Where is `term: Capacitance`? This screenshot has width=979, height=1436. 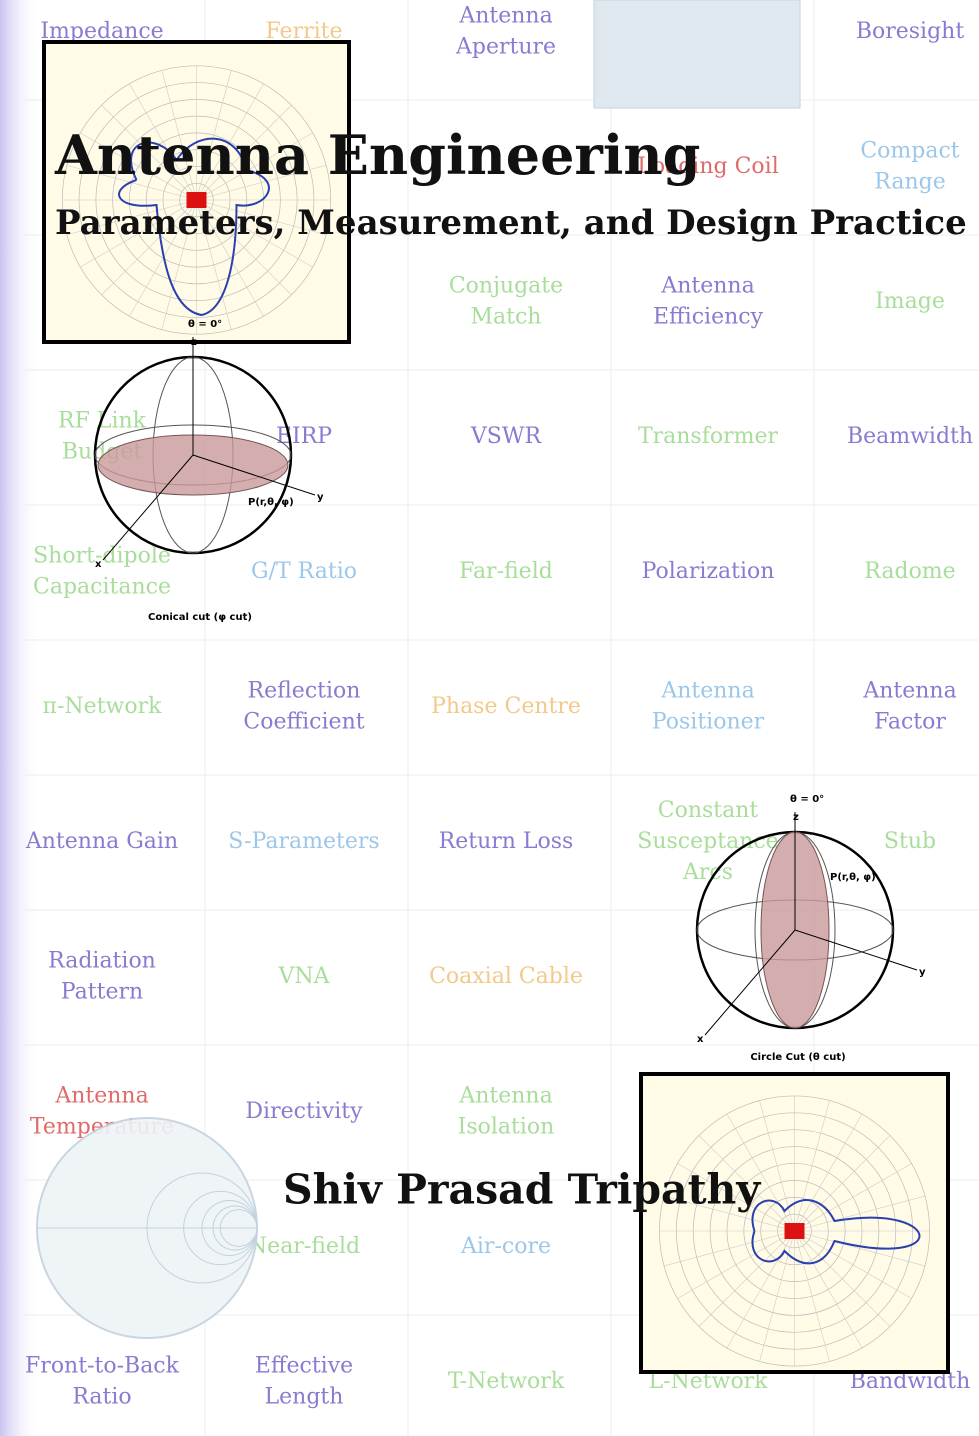 term: Capacitance is located at coordinates (102, 587).